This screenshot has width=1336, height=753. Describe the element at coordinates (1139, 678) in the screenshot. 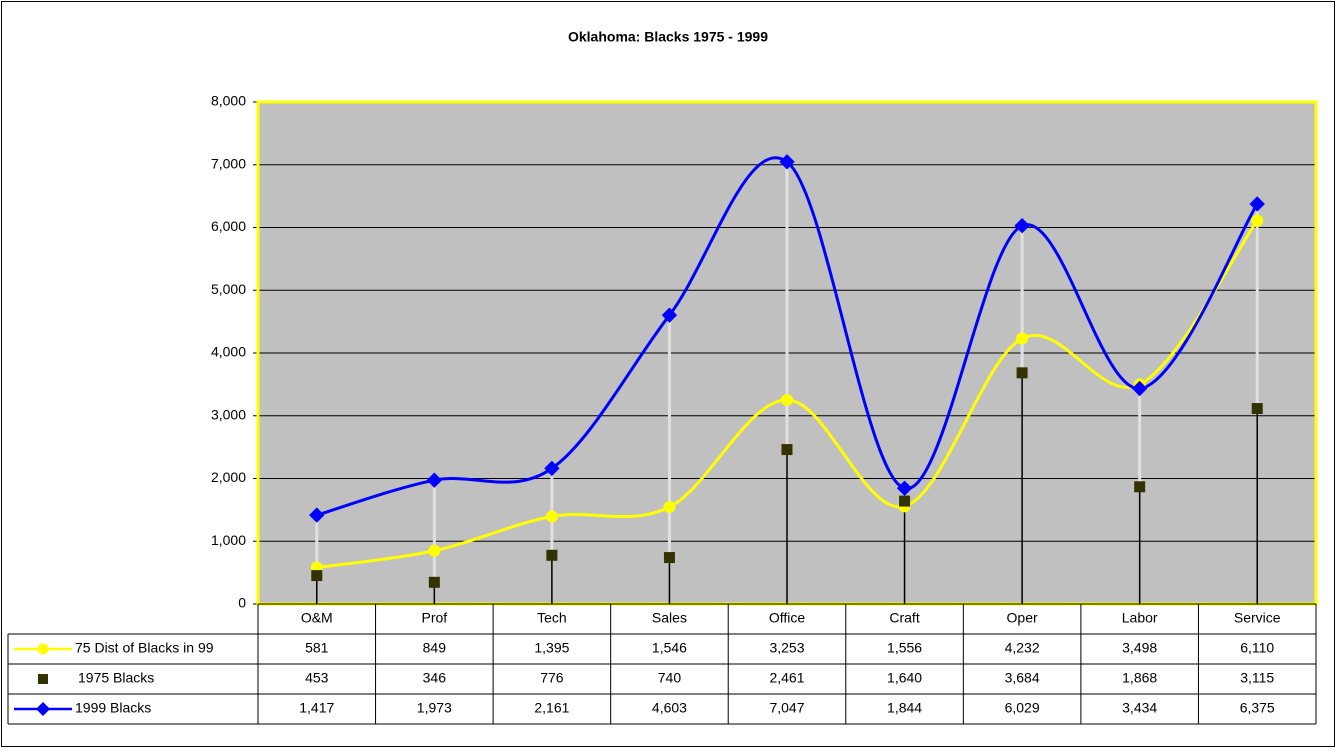

I see `table-value: 1,868` at that location.